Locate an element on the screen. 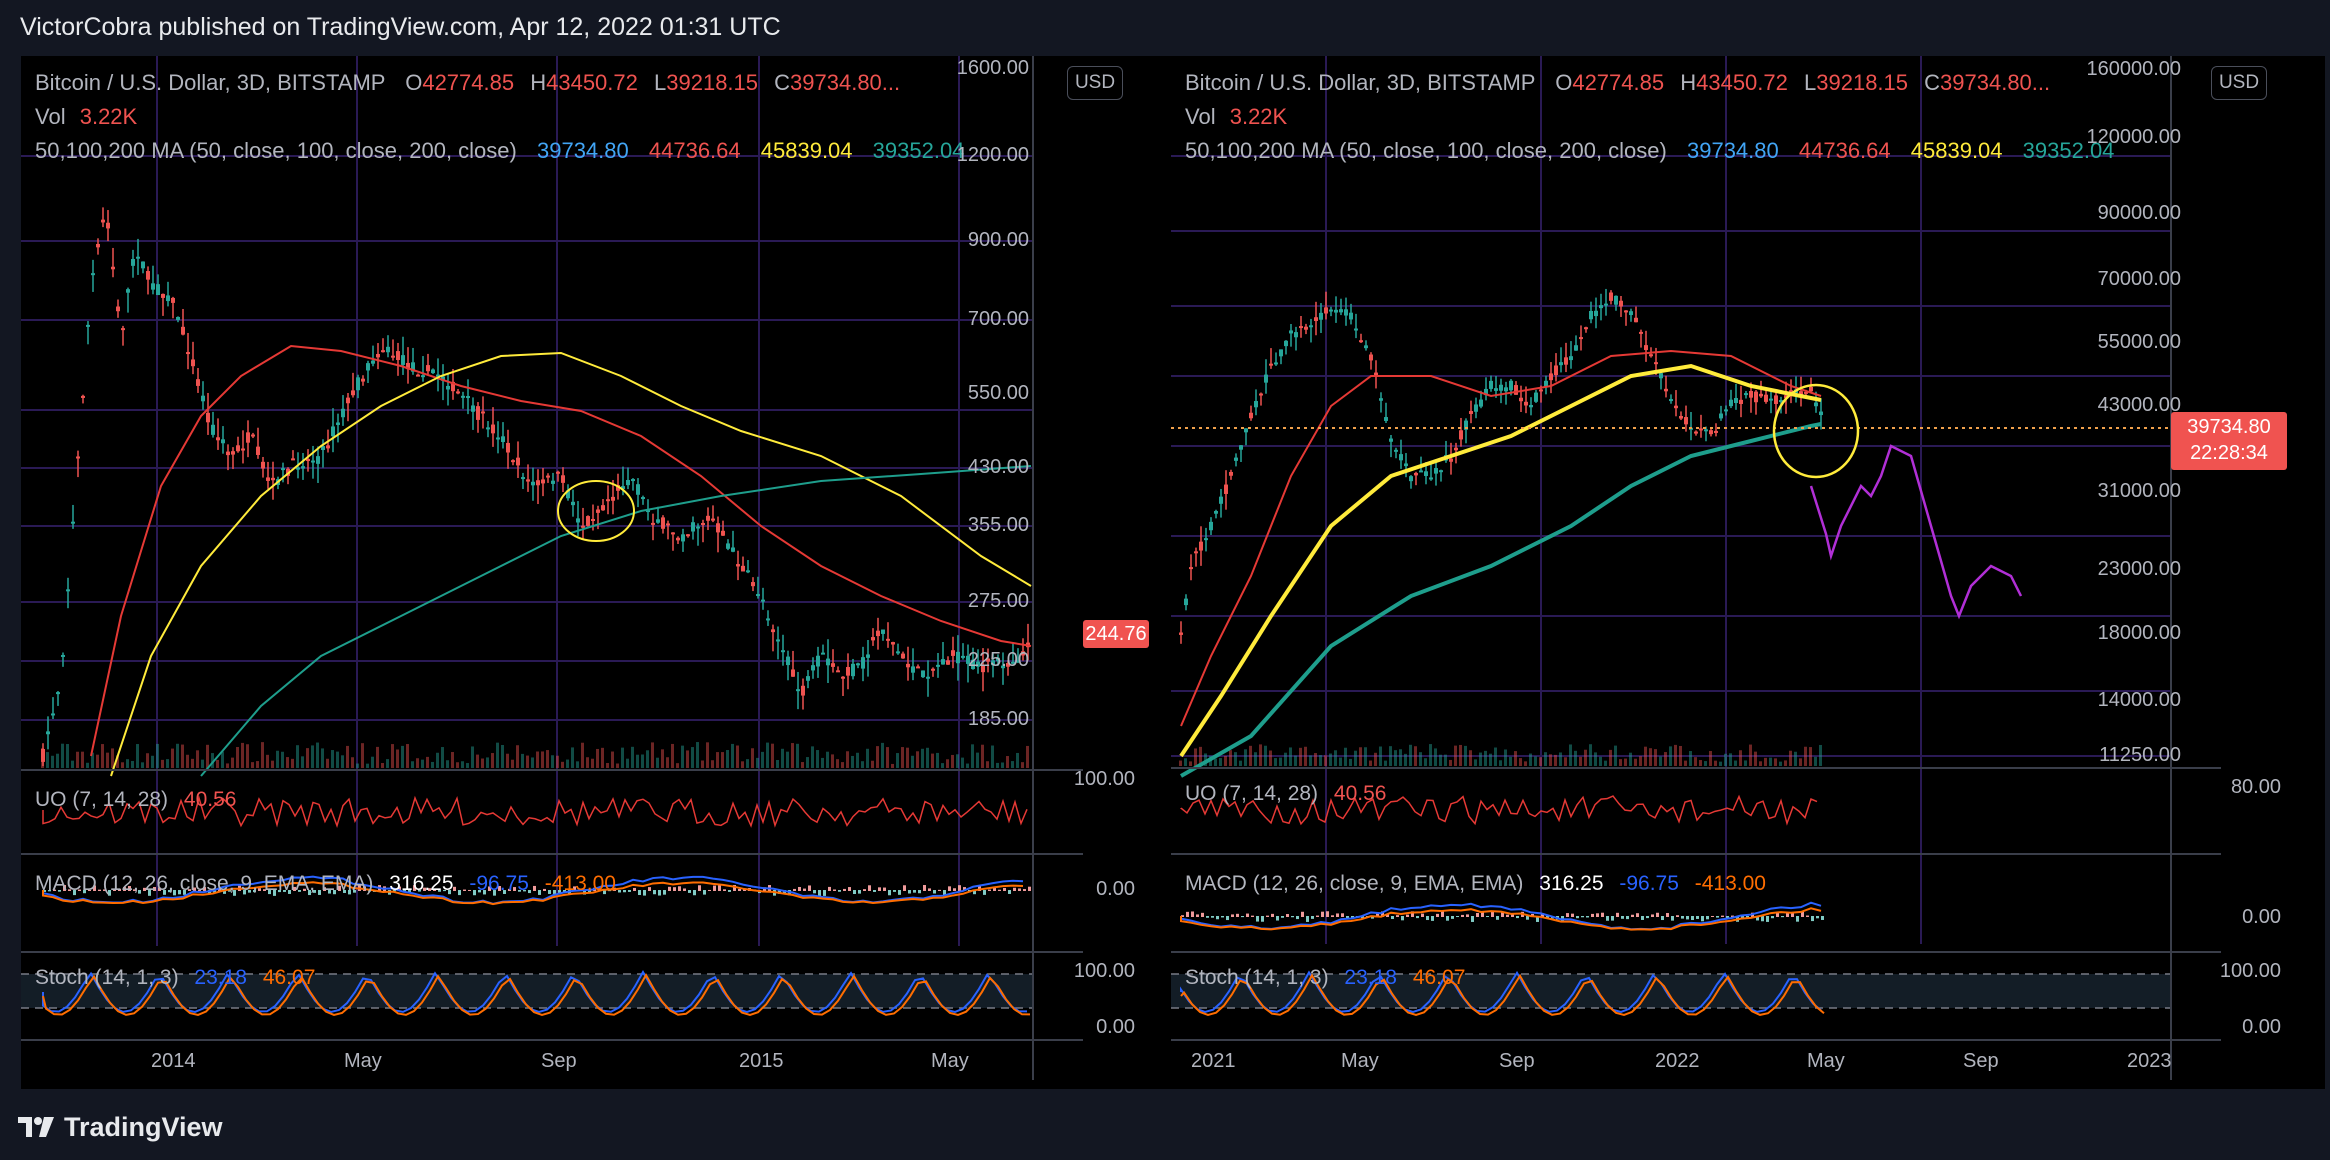 The image size is (2330, 1160). drawings is located at coordinates (1671, 501).